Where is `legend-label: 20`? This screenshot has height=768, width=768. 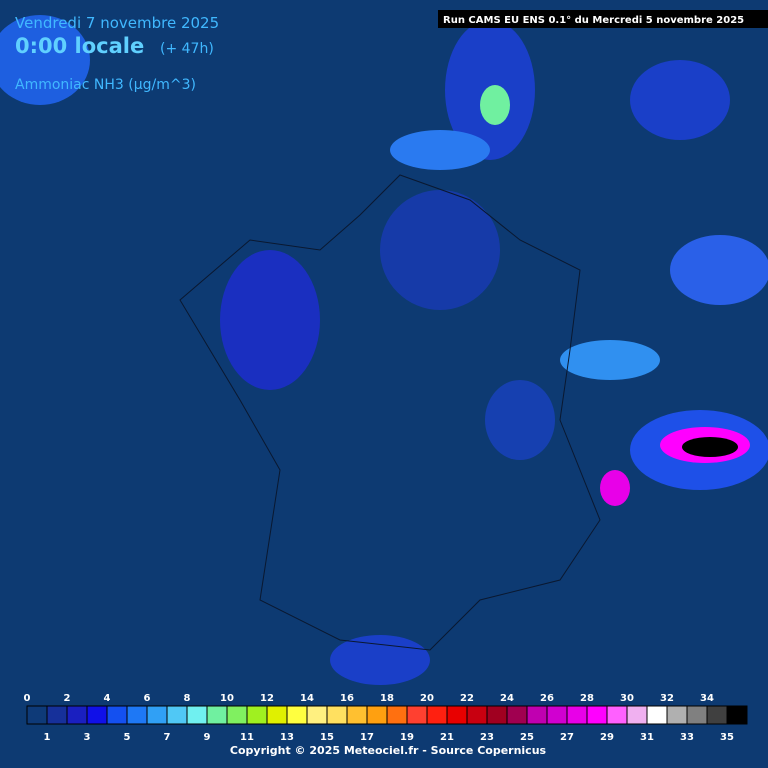 legend-label: 20 is located at coordinates (427, 698).